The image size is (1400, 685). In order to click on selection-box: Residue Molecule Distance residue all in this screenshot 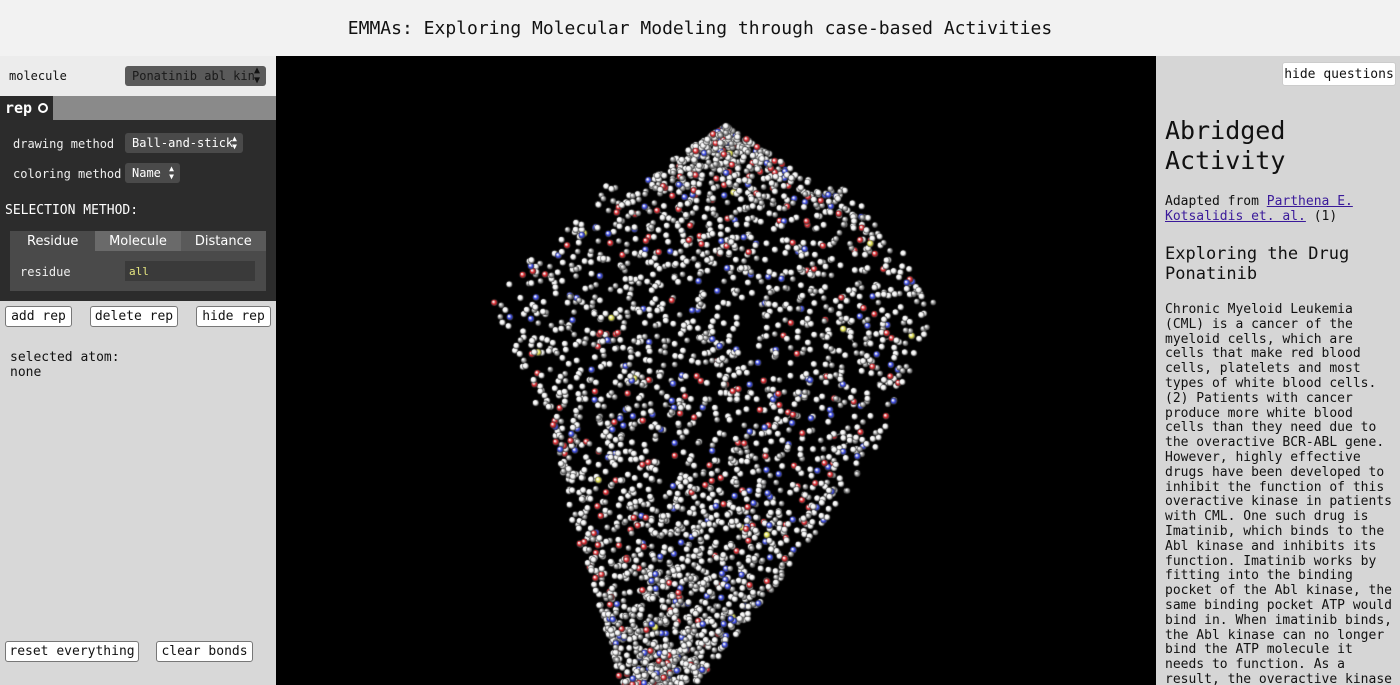, I will do `click(138, 261)`.